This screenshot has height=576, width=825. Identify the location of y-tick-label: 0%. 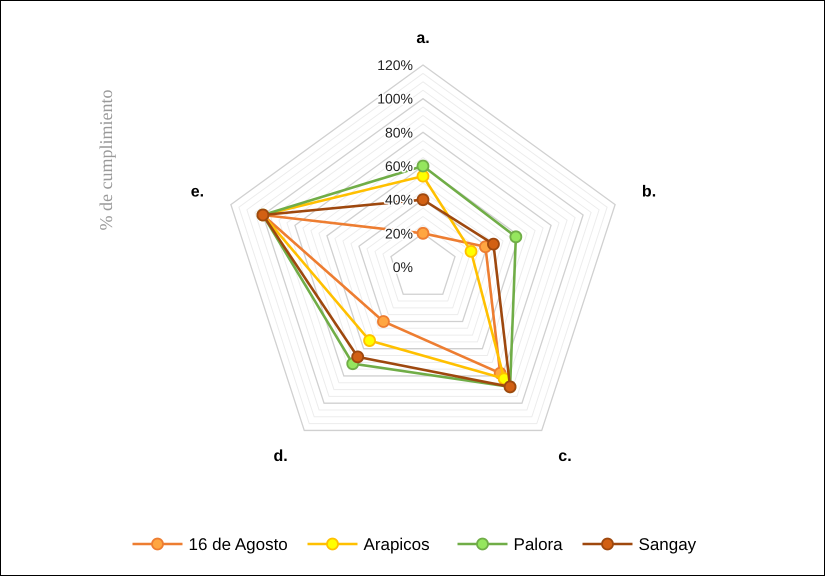
(402, 267).